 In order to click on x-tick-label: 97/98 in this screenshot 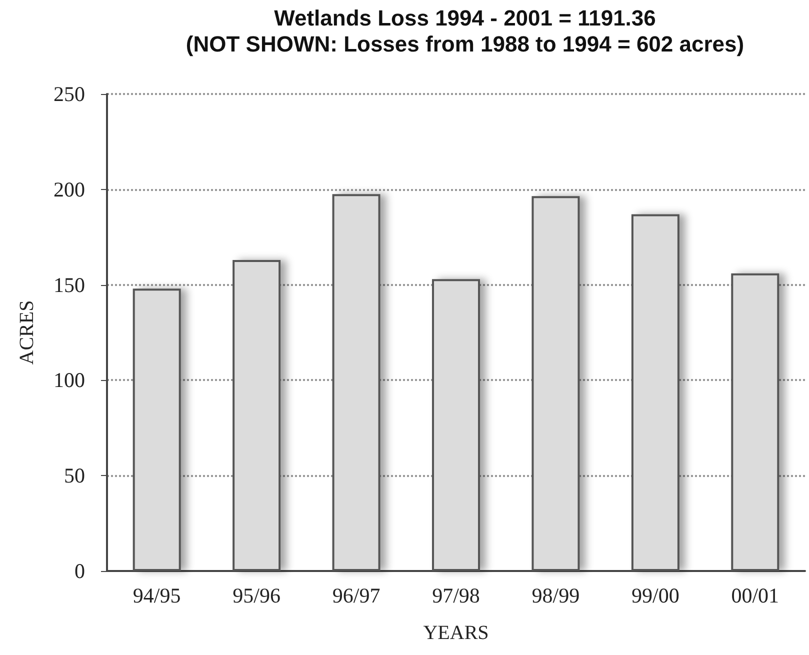, I will do `click(456, 596)`.